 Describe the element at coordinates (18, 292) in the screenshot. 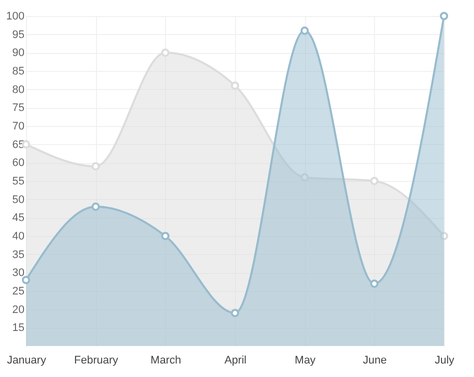

I see `y-tick-label: 25` at that location.